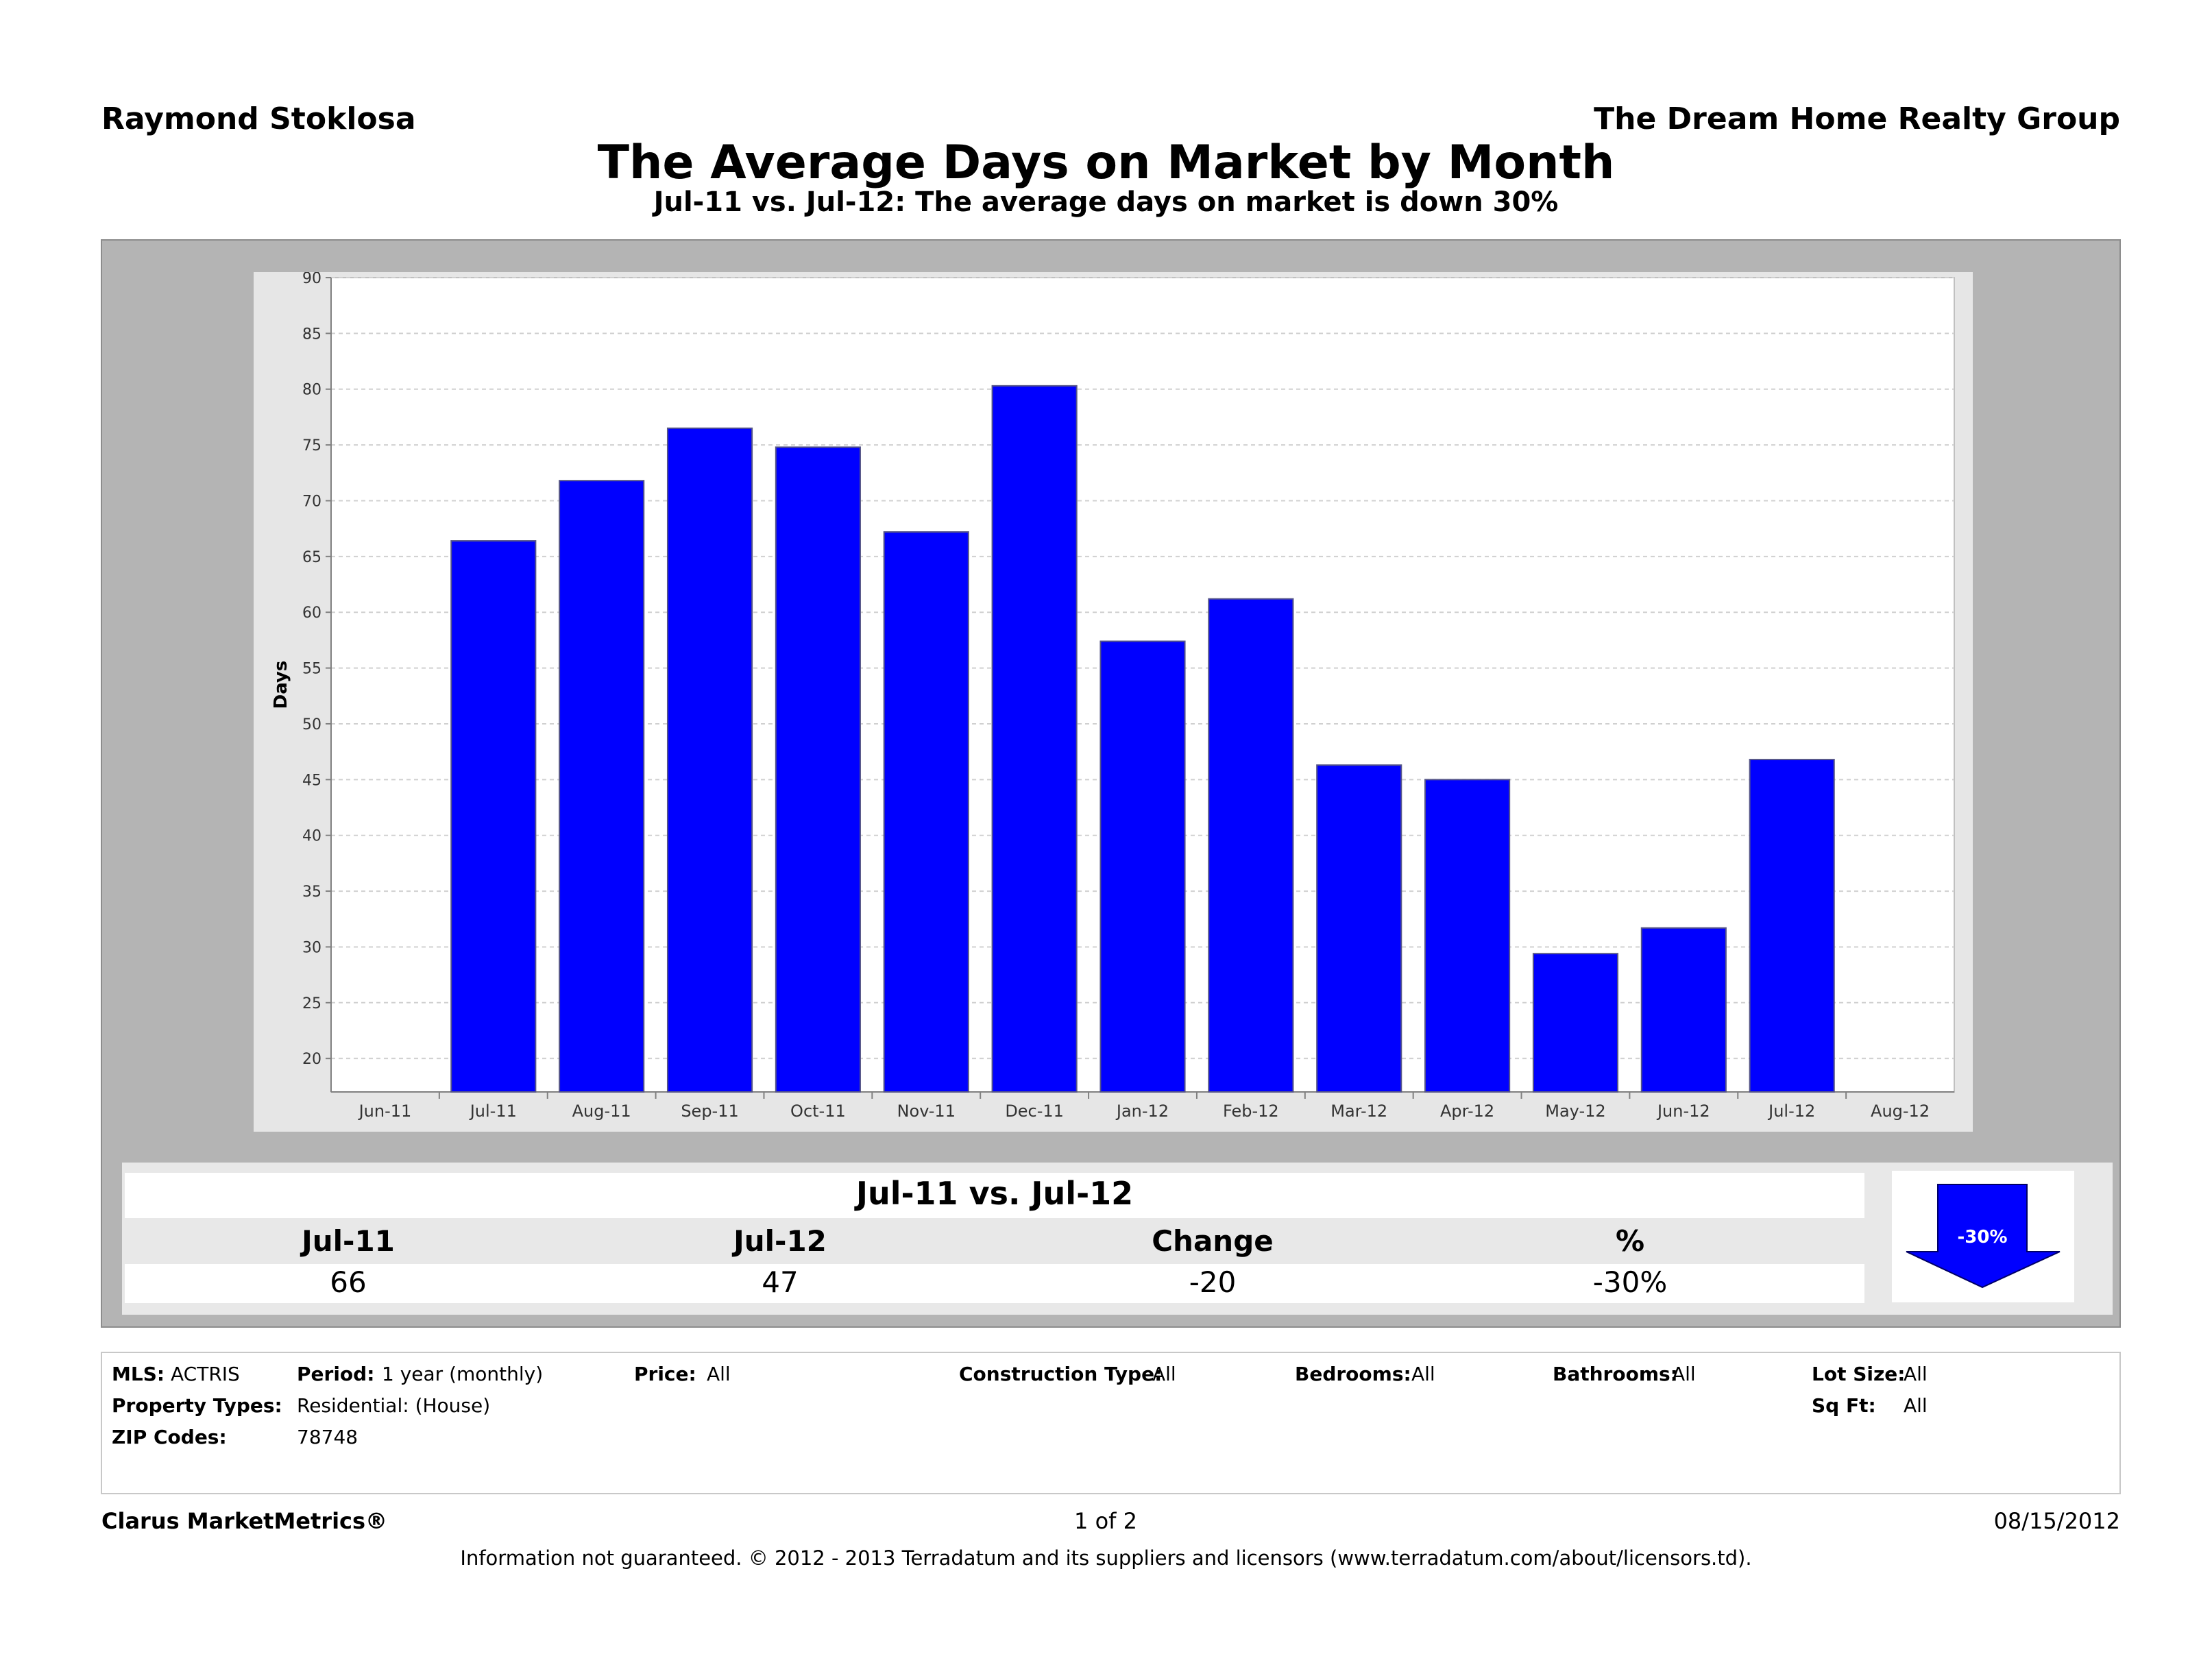 This screenshot has height=1678, width=2212. What do you see at coordinates (327, 1437) in the screenshot?
I see `zip-codes-value: 78748` at bounding box center [327, 1437].